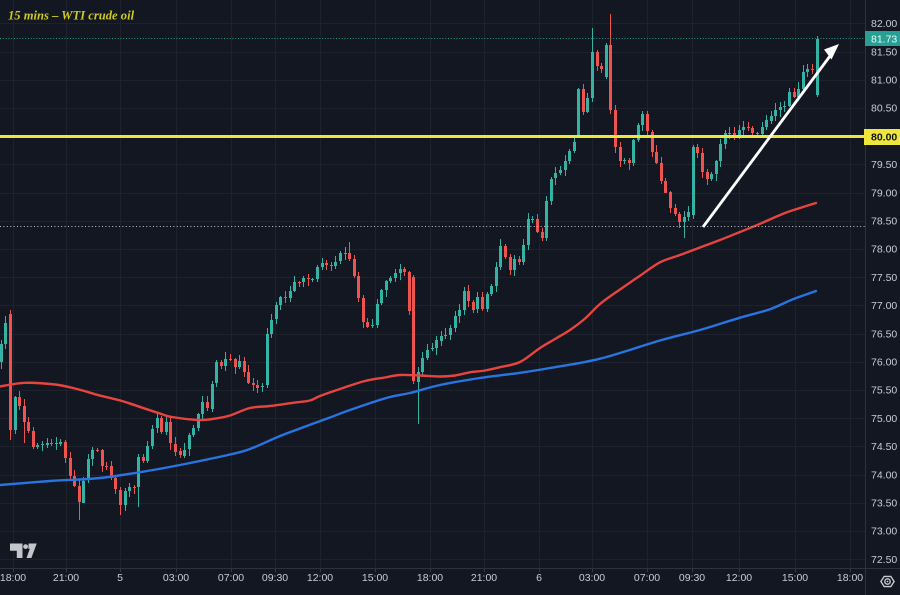 This screenshot has height=595, width=900. I want to click on svg-text: 77.00, so click(884, 306).